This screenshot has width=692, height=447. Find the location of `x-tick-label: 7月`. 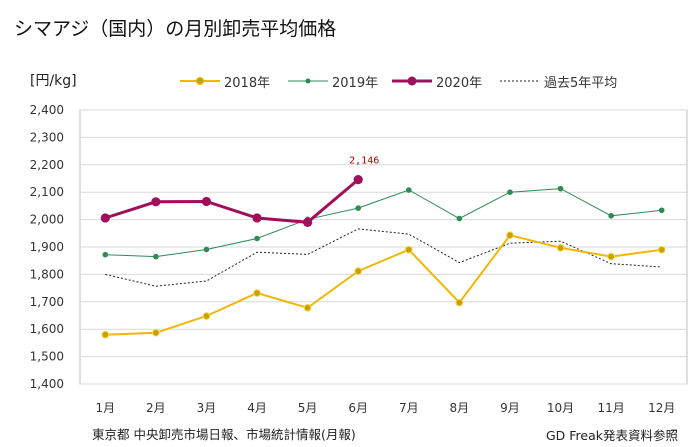

x-tick-label: 7月 is located at coordinates (409, 408).